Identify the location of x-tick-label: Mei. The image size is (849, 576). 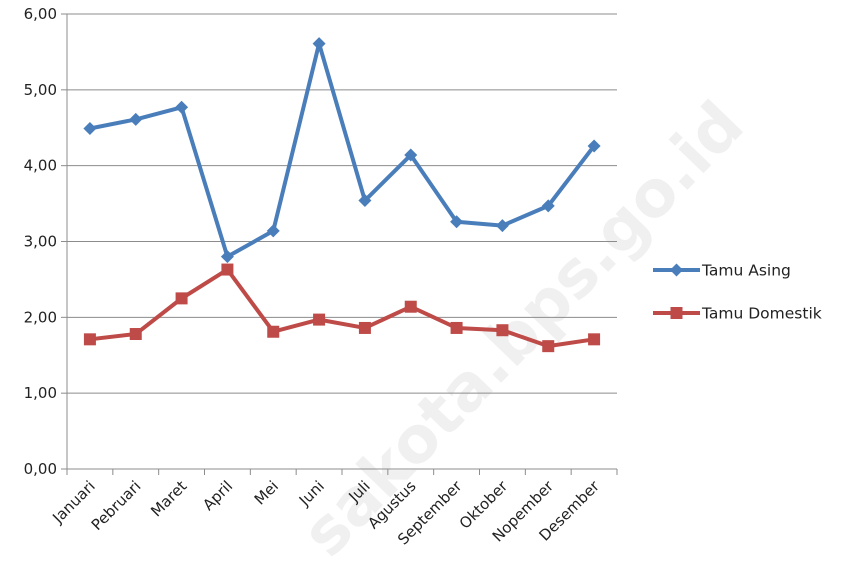
(266, 492).